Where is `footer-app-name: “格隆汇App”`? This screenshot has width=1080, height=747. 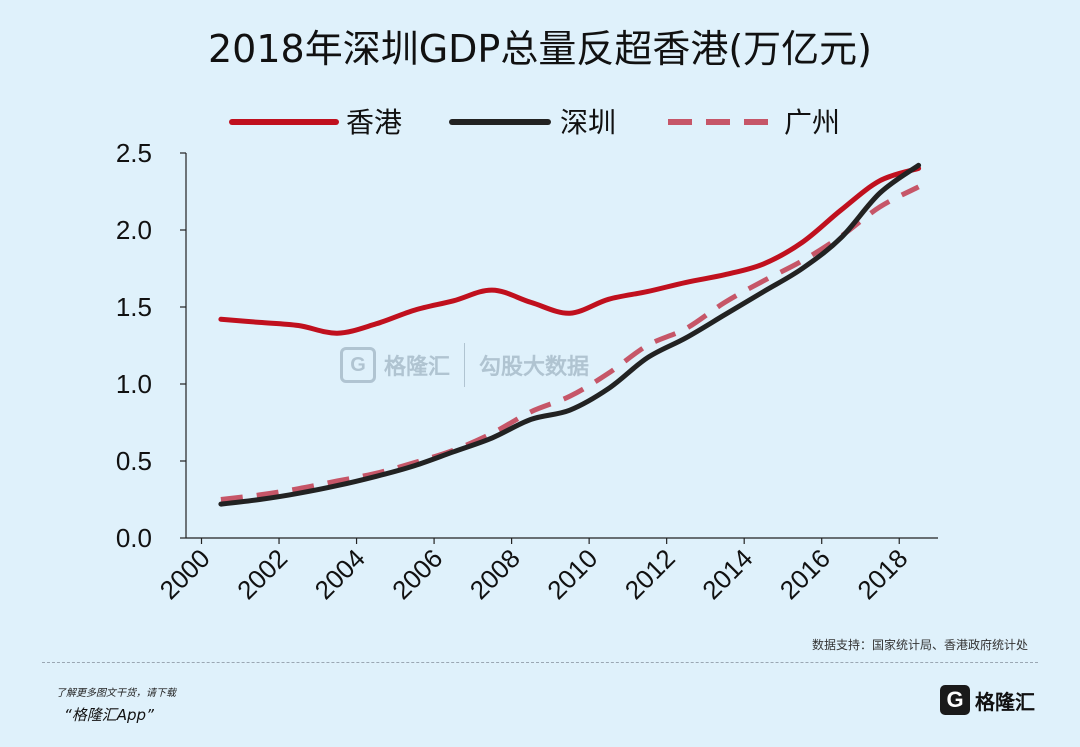
footer-app-name: “格隆汇App” is located at coordinates (109, 715).